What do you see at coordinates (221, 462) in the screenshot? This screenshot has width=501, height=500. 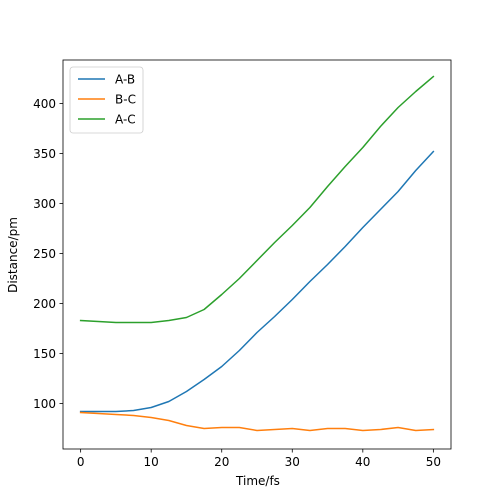 I see `x-tick-label: 20` at bounding box center [221, 462].